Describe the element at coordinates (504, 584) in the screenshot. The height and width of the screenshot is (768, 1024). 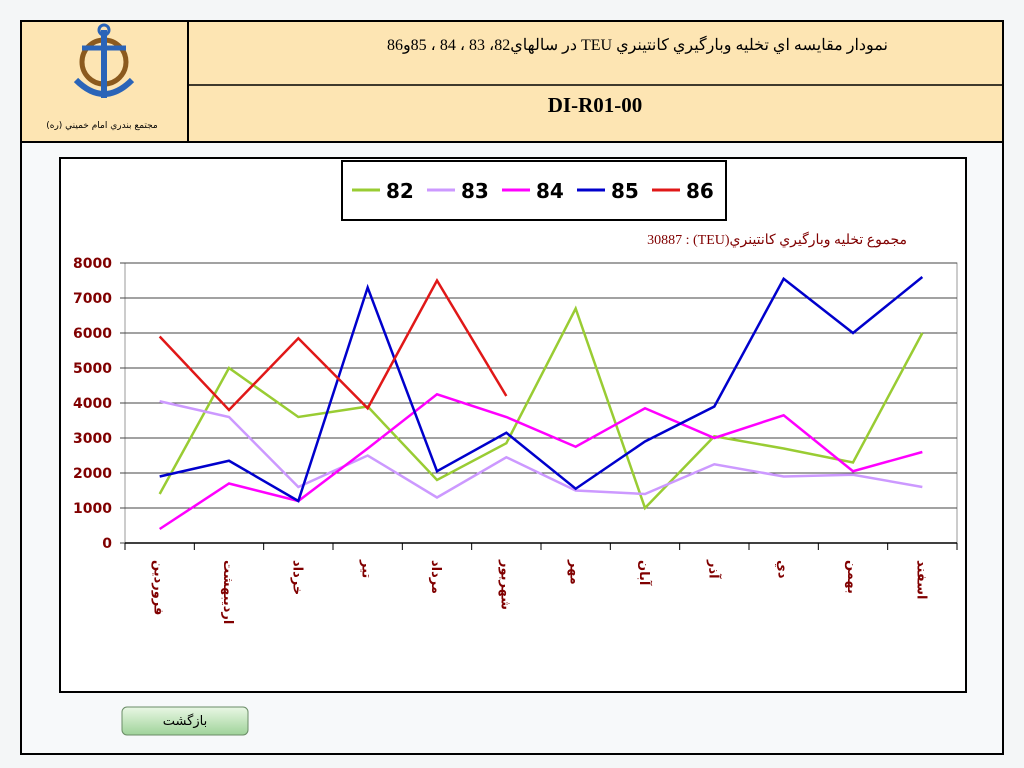
I see `x-tick-label: شهريور` at that location.